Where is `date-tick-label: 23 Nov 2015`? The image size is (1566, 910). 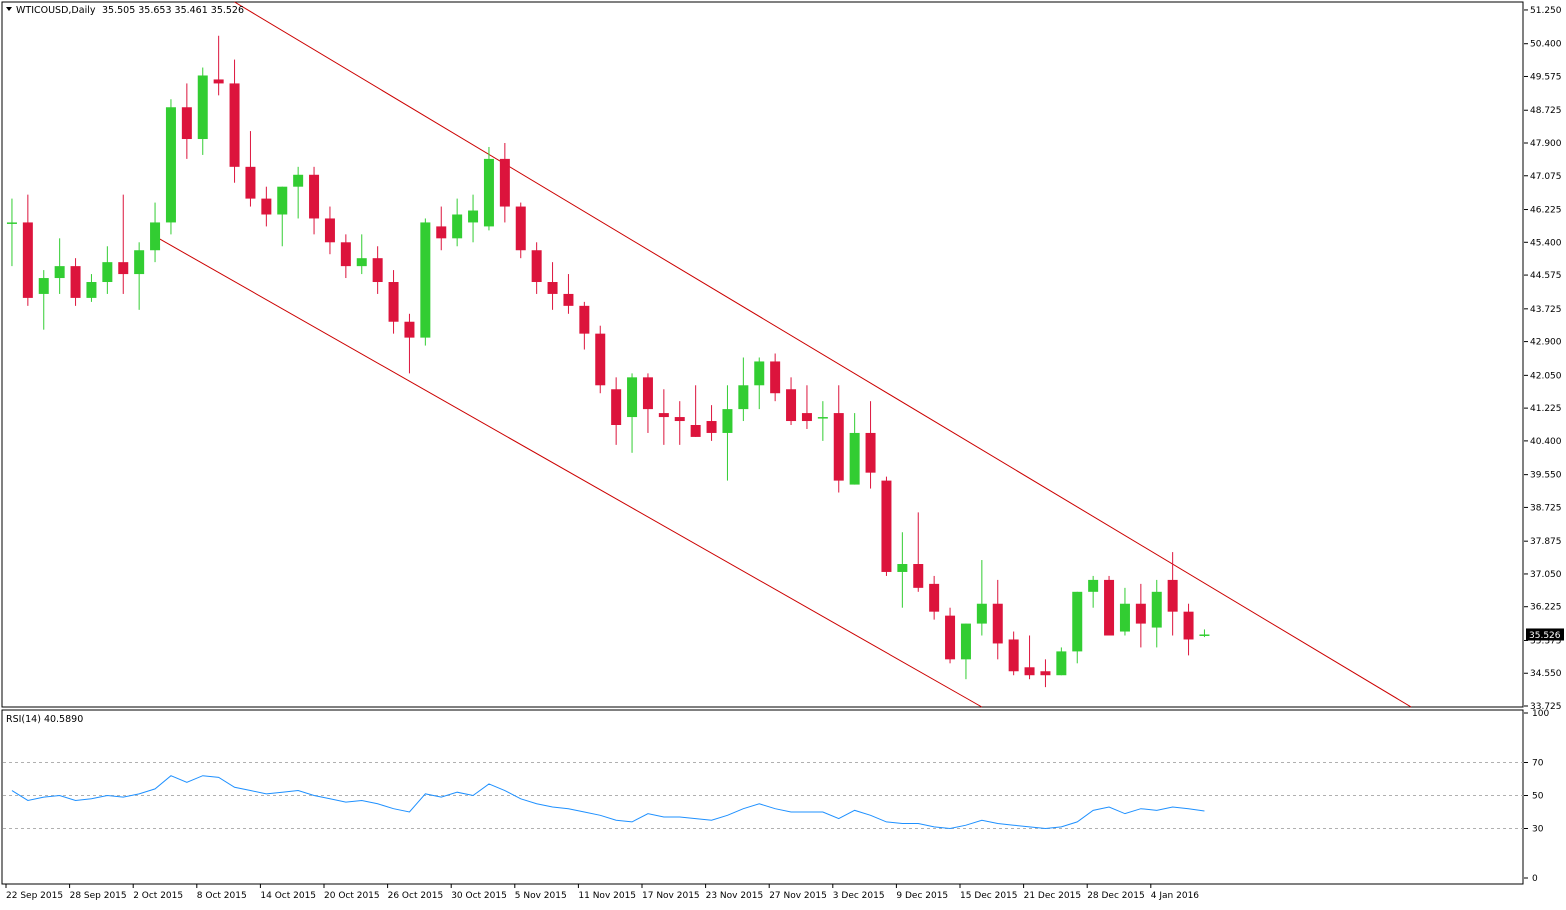
date-tick-label: 23 Nov 2015 is located at coordinates (735, 896).